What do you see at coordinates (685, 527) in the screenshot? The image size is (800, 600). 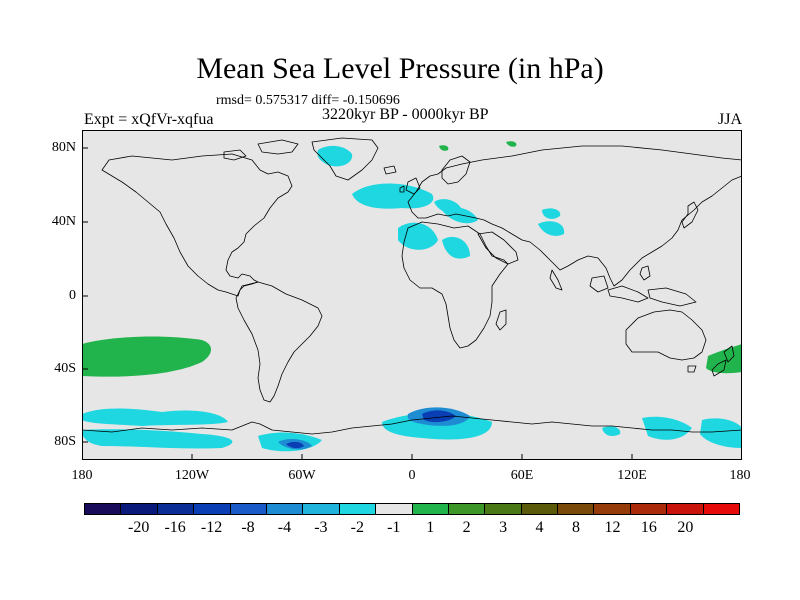 I see `colorbar-label: 20` at bounding box center [685, 527].